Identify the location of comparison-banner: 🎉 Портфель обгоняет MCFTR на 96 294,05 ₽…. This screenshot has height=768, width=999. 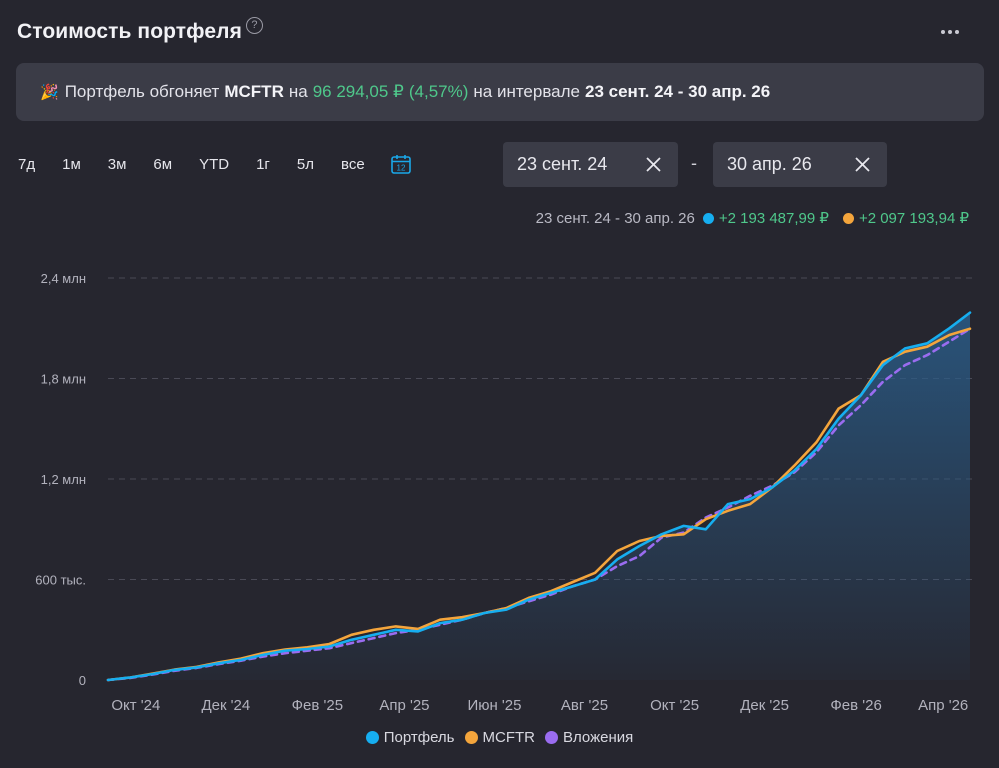
(500, 92).